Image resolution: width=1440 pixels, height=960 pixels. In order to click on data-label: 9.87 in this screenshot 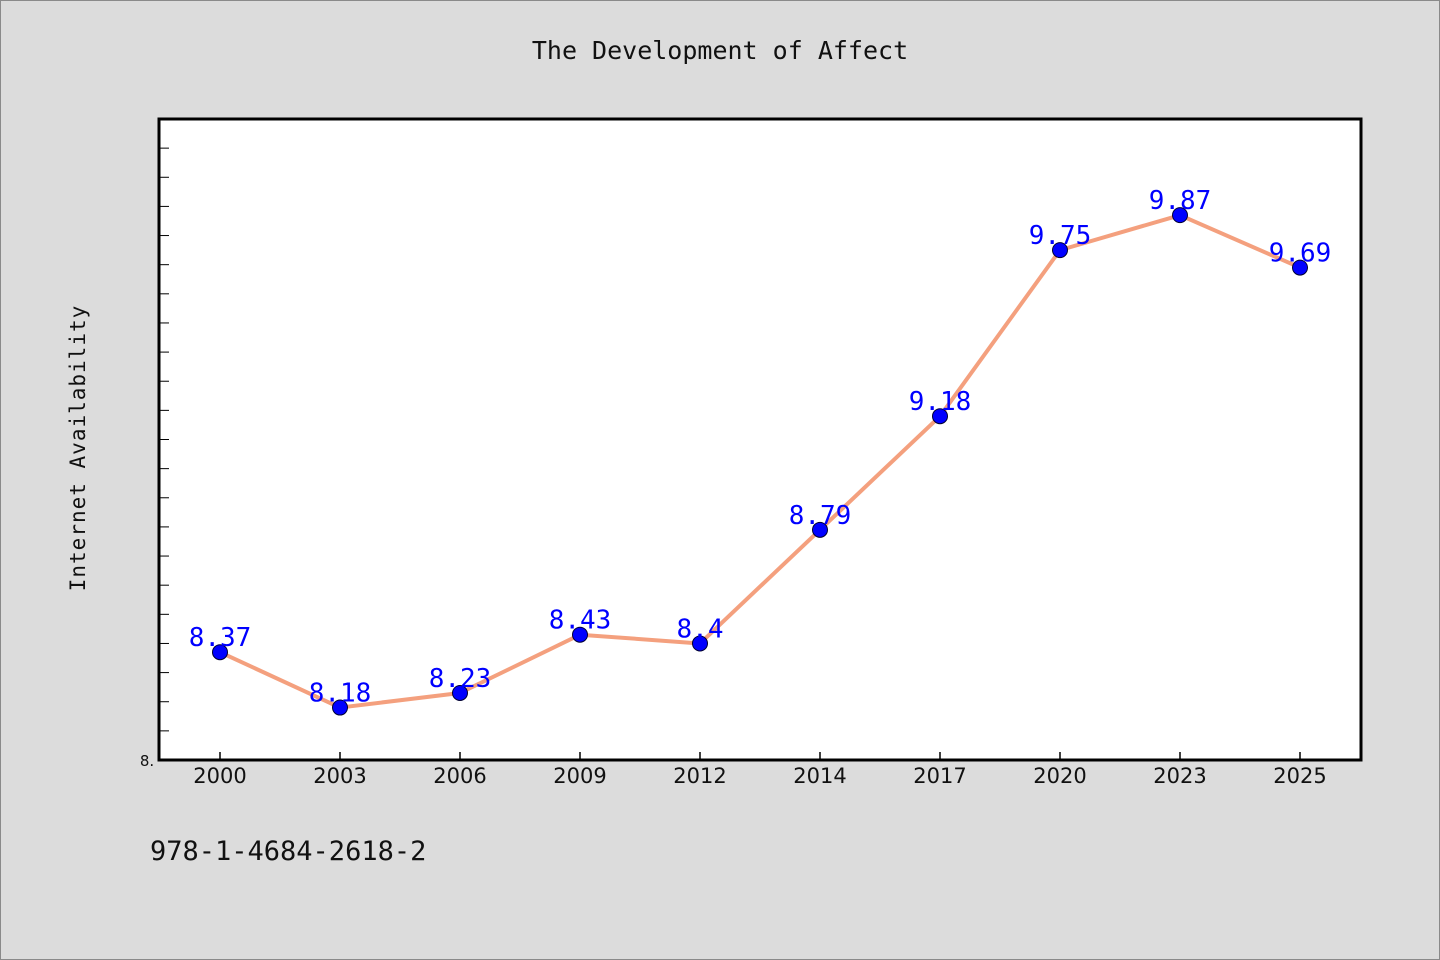, I will do `click(1180, 201)`.